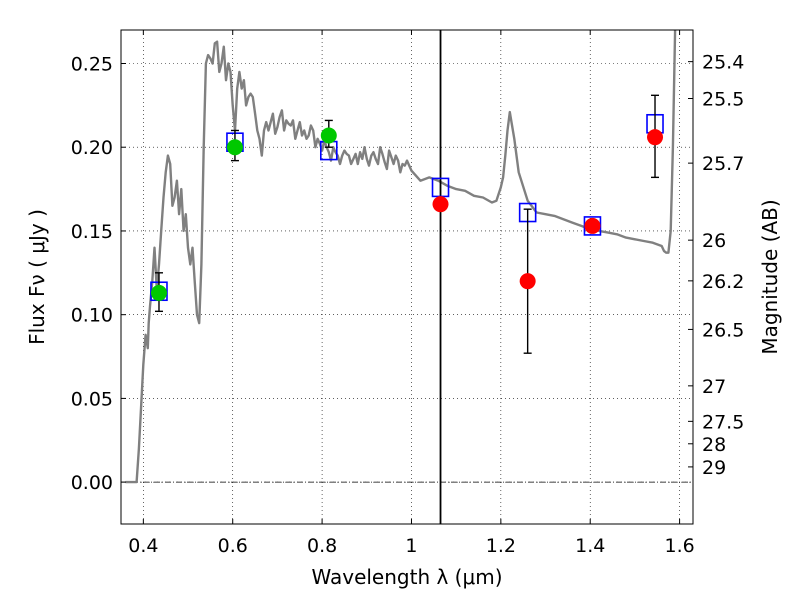 The height and width of the screenshot is (600, 800). I want to click on right-tick-label: 28, so click(714, 445).